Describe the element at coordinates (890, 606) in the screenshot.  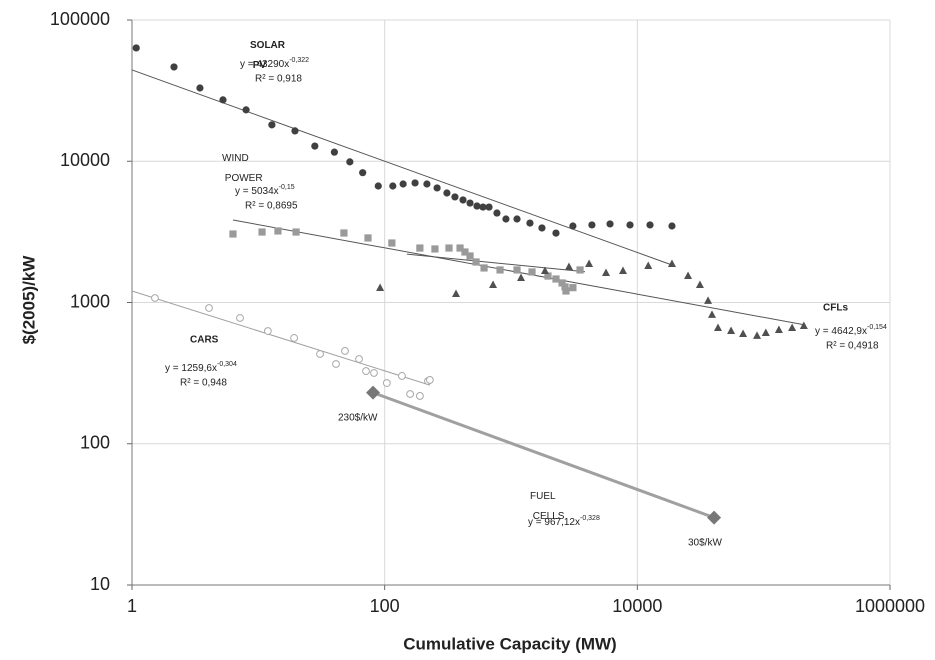
I see `x-tick-label: 1000000` at that location.